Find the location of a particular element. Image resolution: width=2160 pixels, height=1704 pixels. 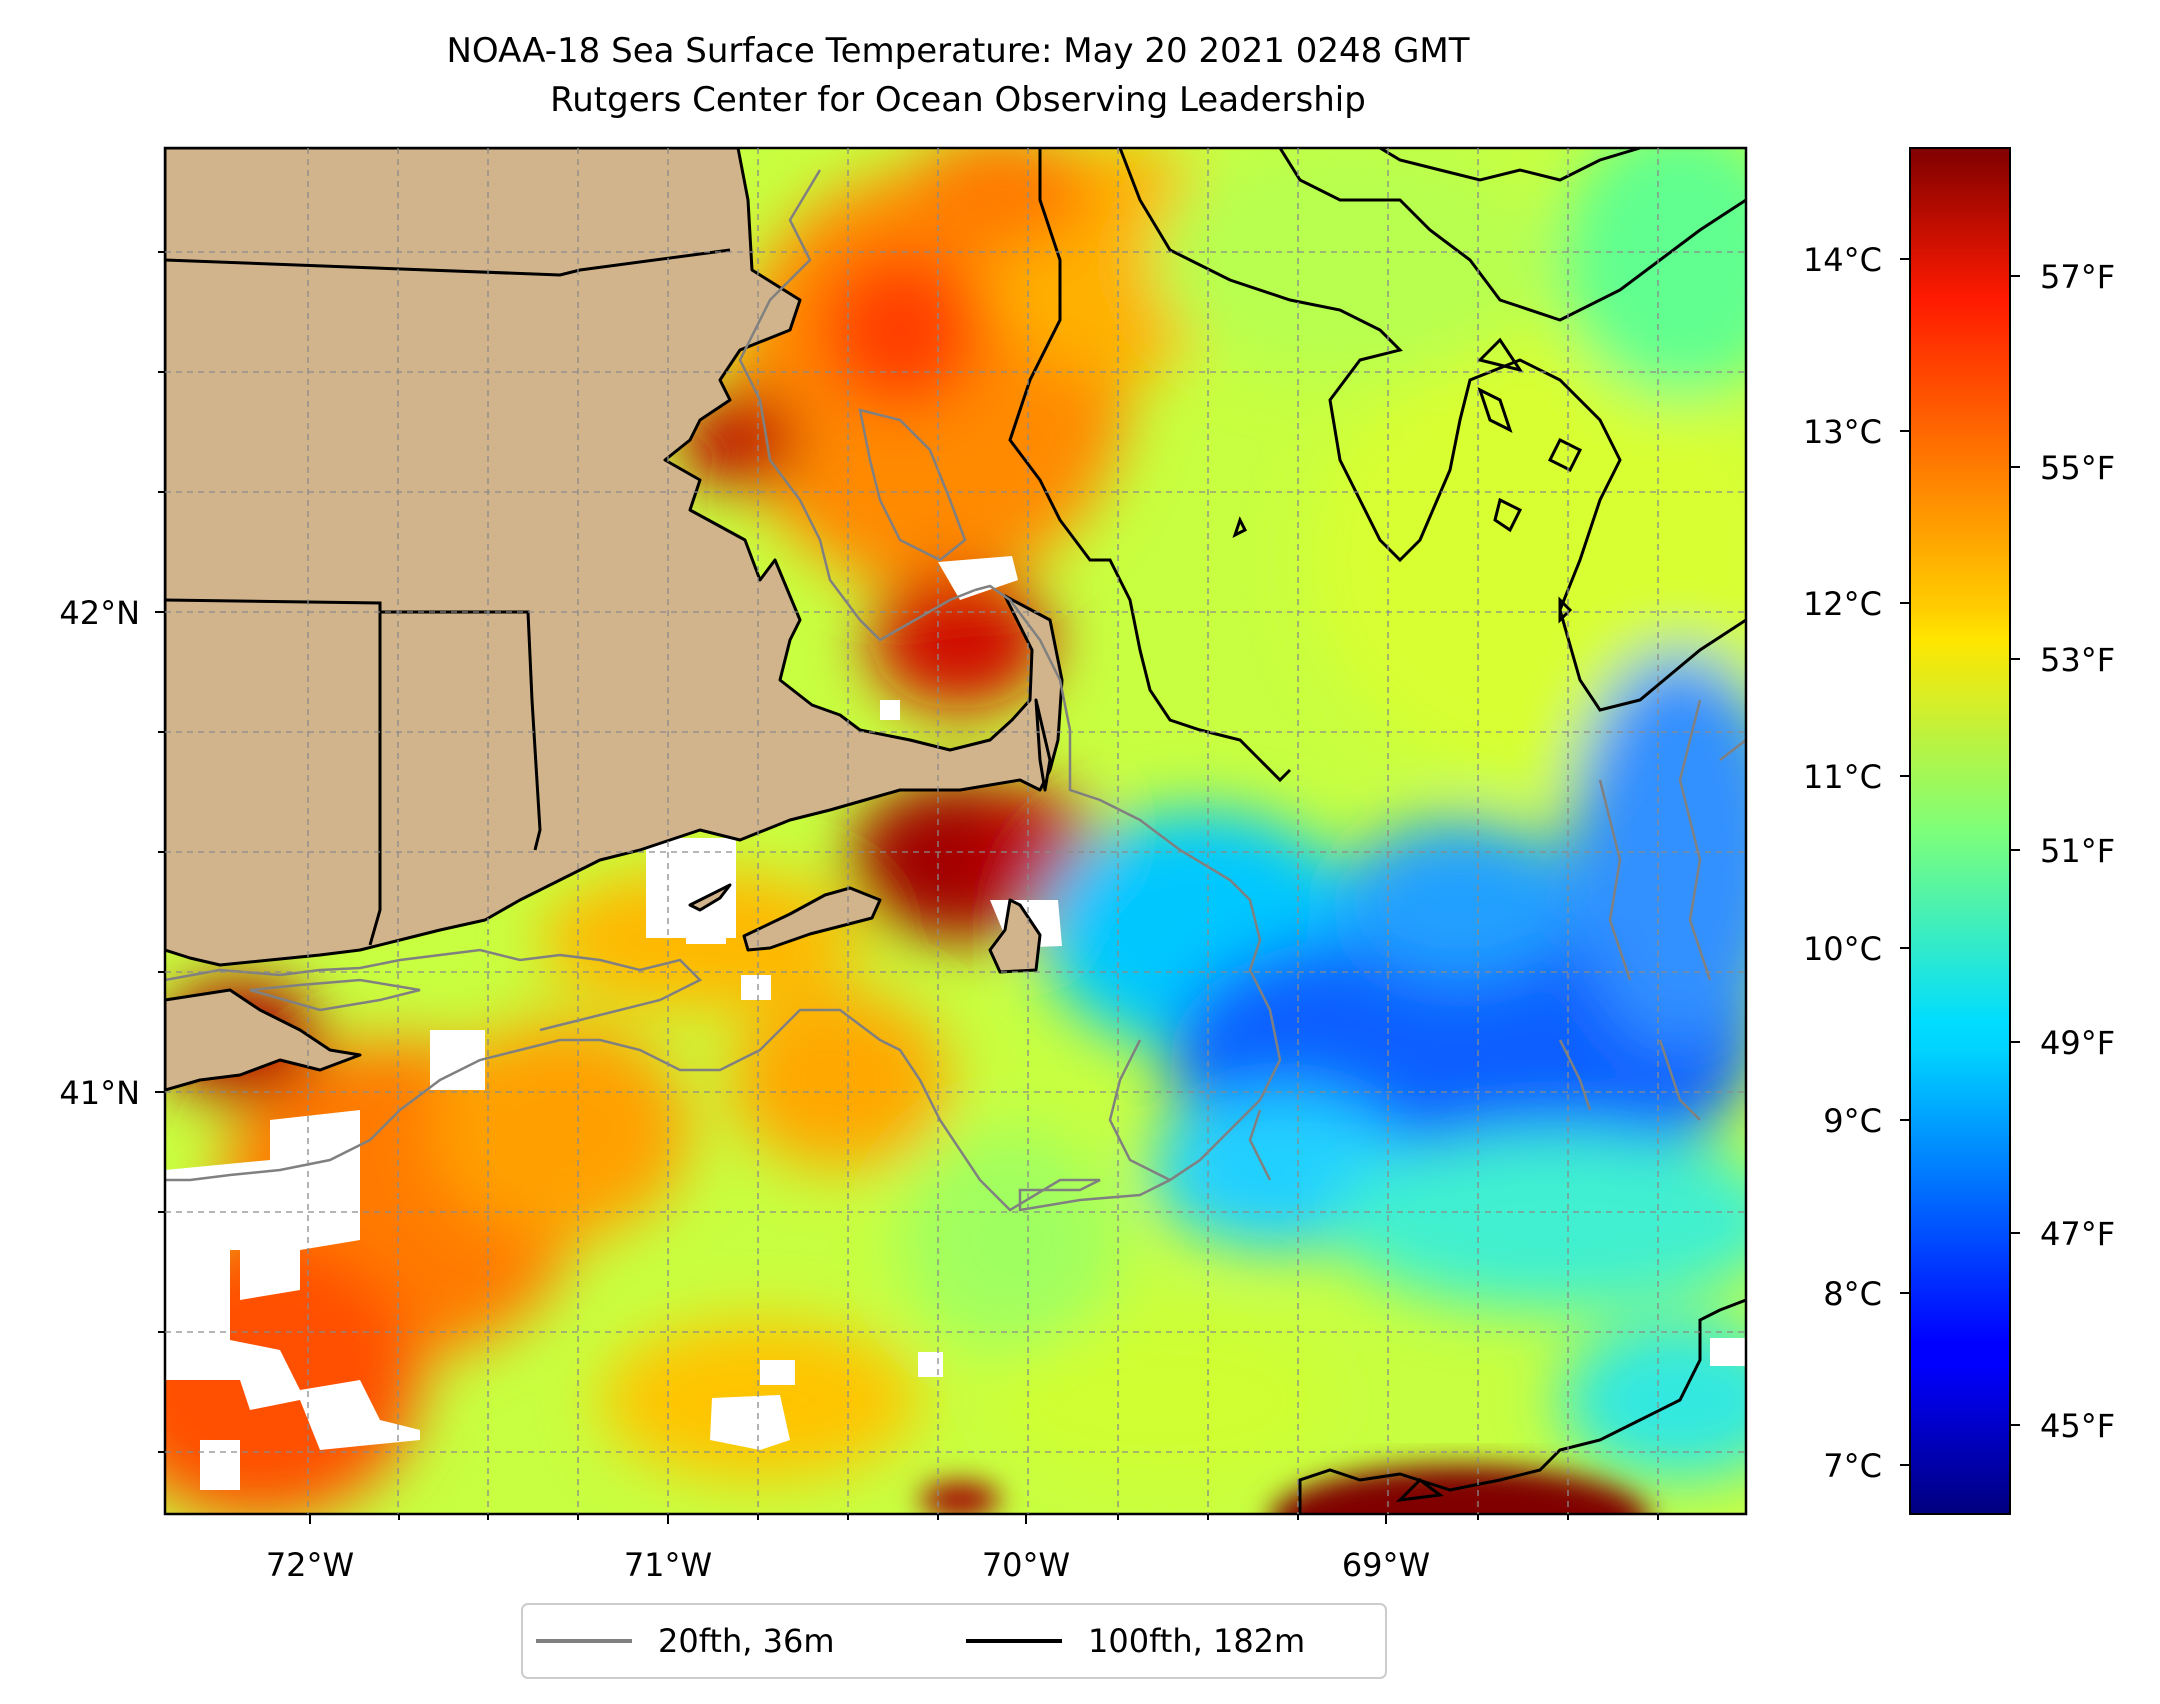

lon-label-72w: 72°W is located at coordinates (310, 1565).